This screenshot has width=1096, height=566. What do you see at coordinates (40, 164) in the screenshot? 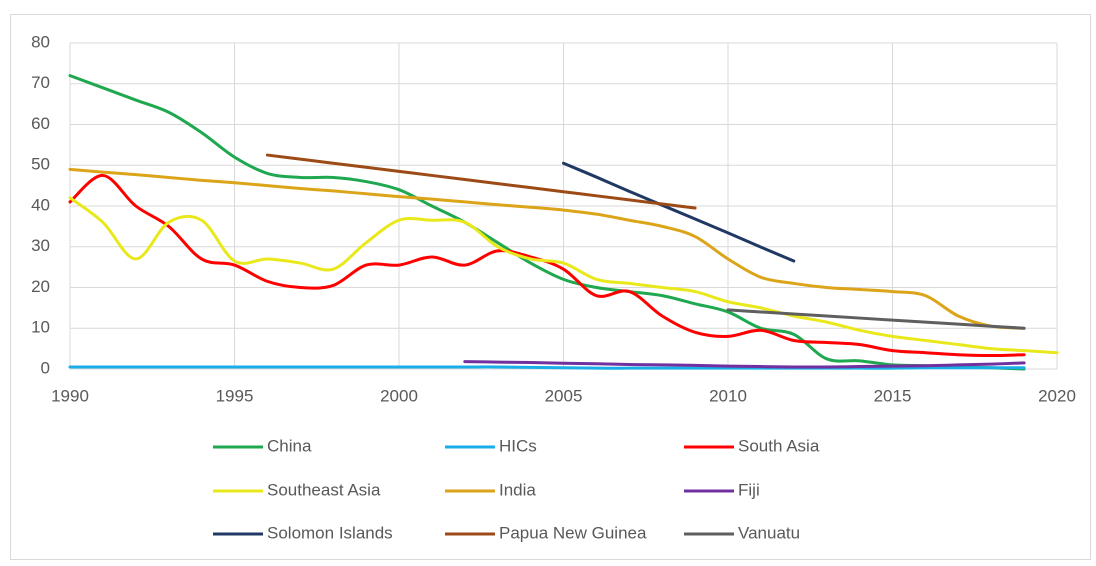
I see `y-tick-label: 50` at bounding box center [40, 164].